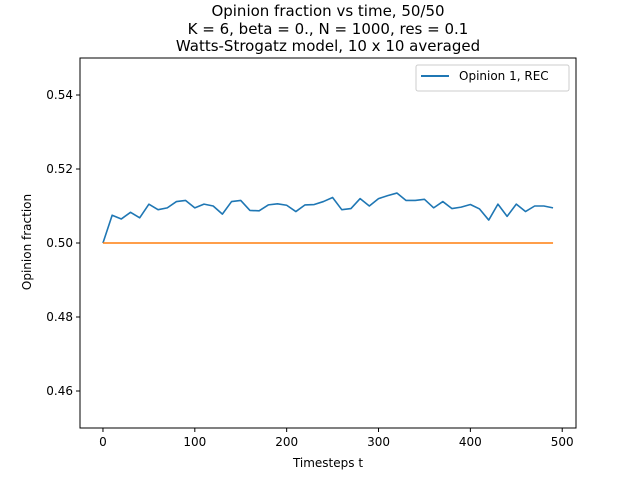 The image size is (640, 480). I want to click on y-tick-label: 0.48, so click(59, 317).